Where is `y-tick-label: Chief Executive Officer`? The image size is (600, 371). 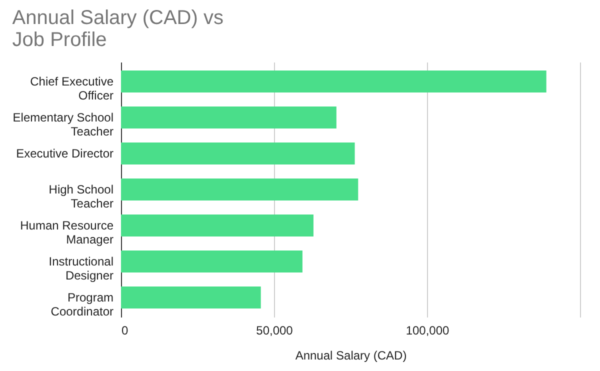 y-tick-label: Chief Executive Officer is located at coordinates (72, 88).